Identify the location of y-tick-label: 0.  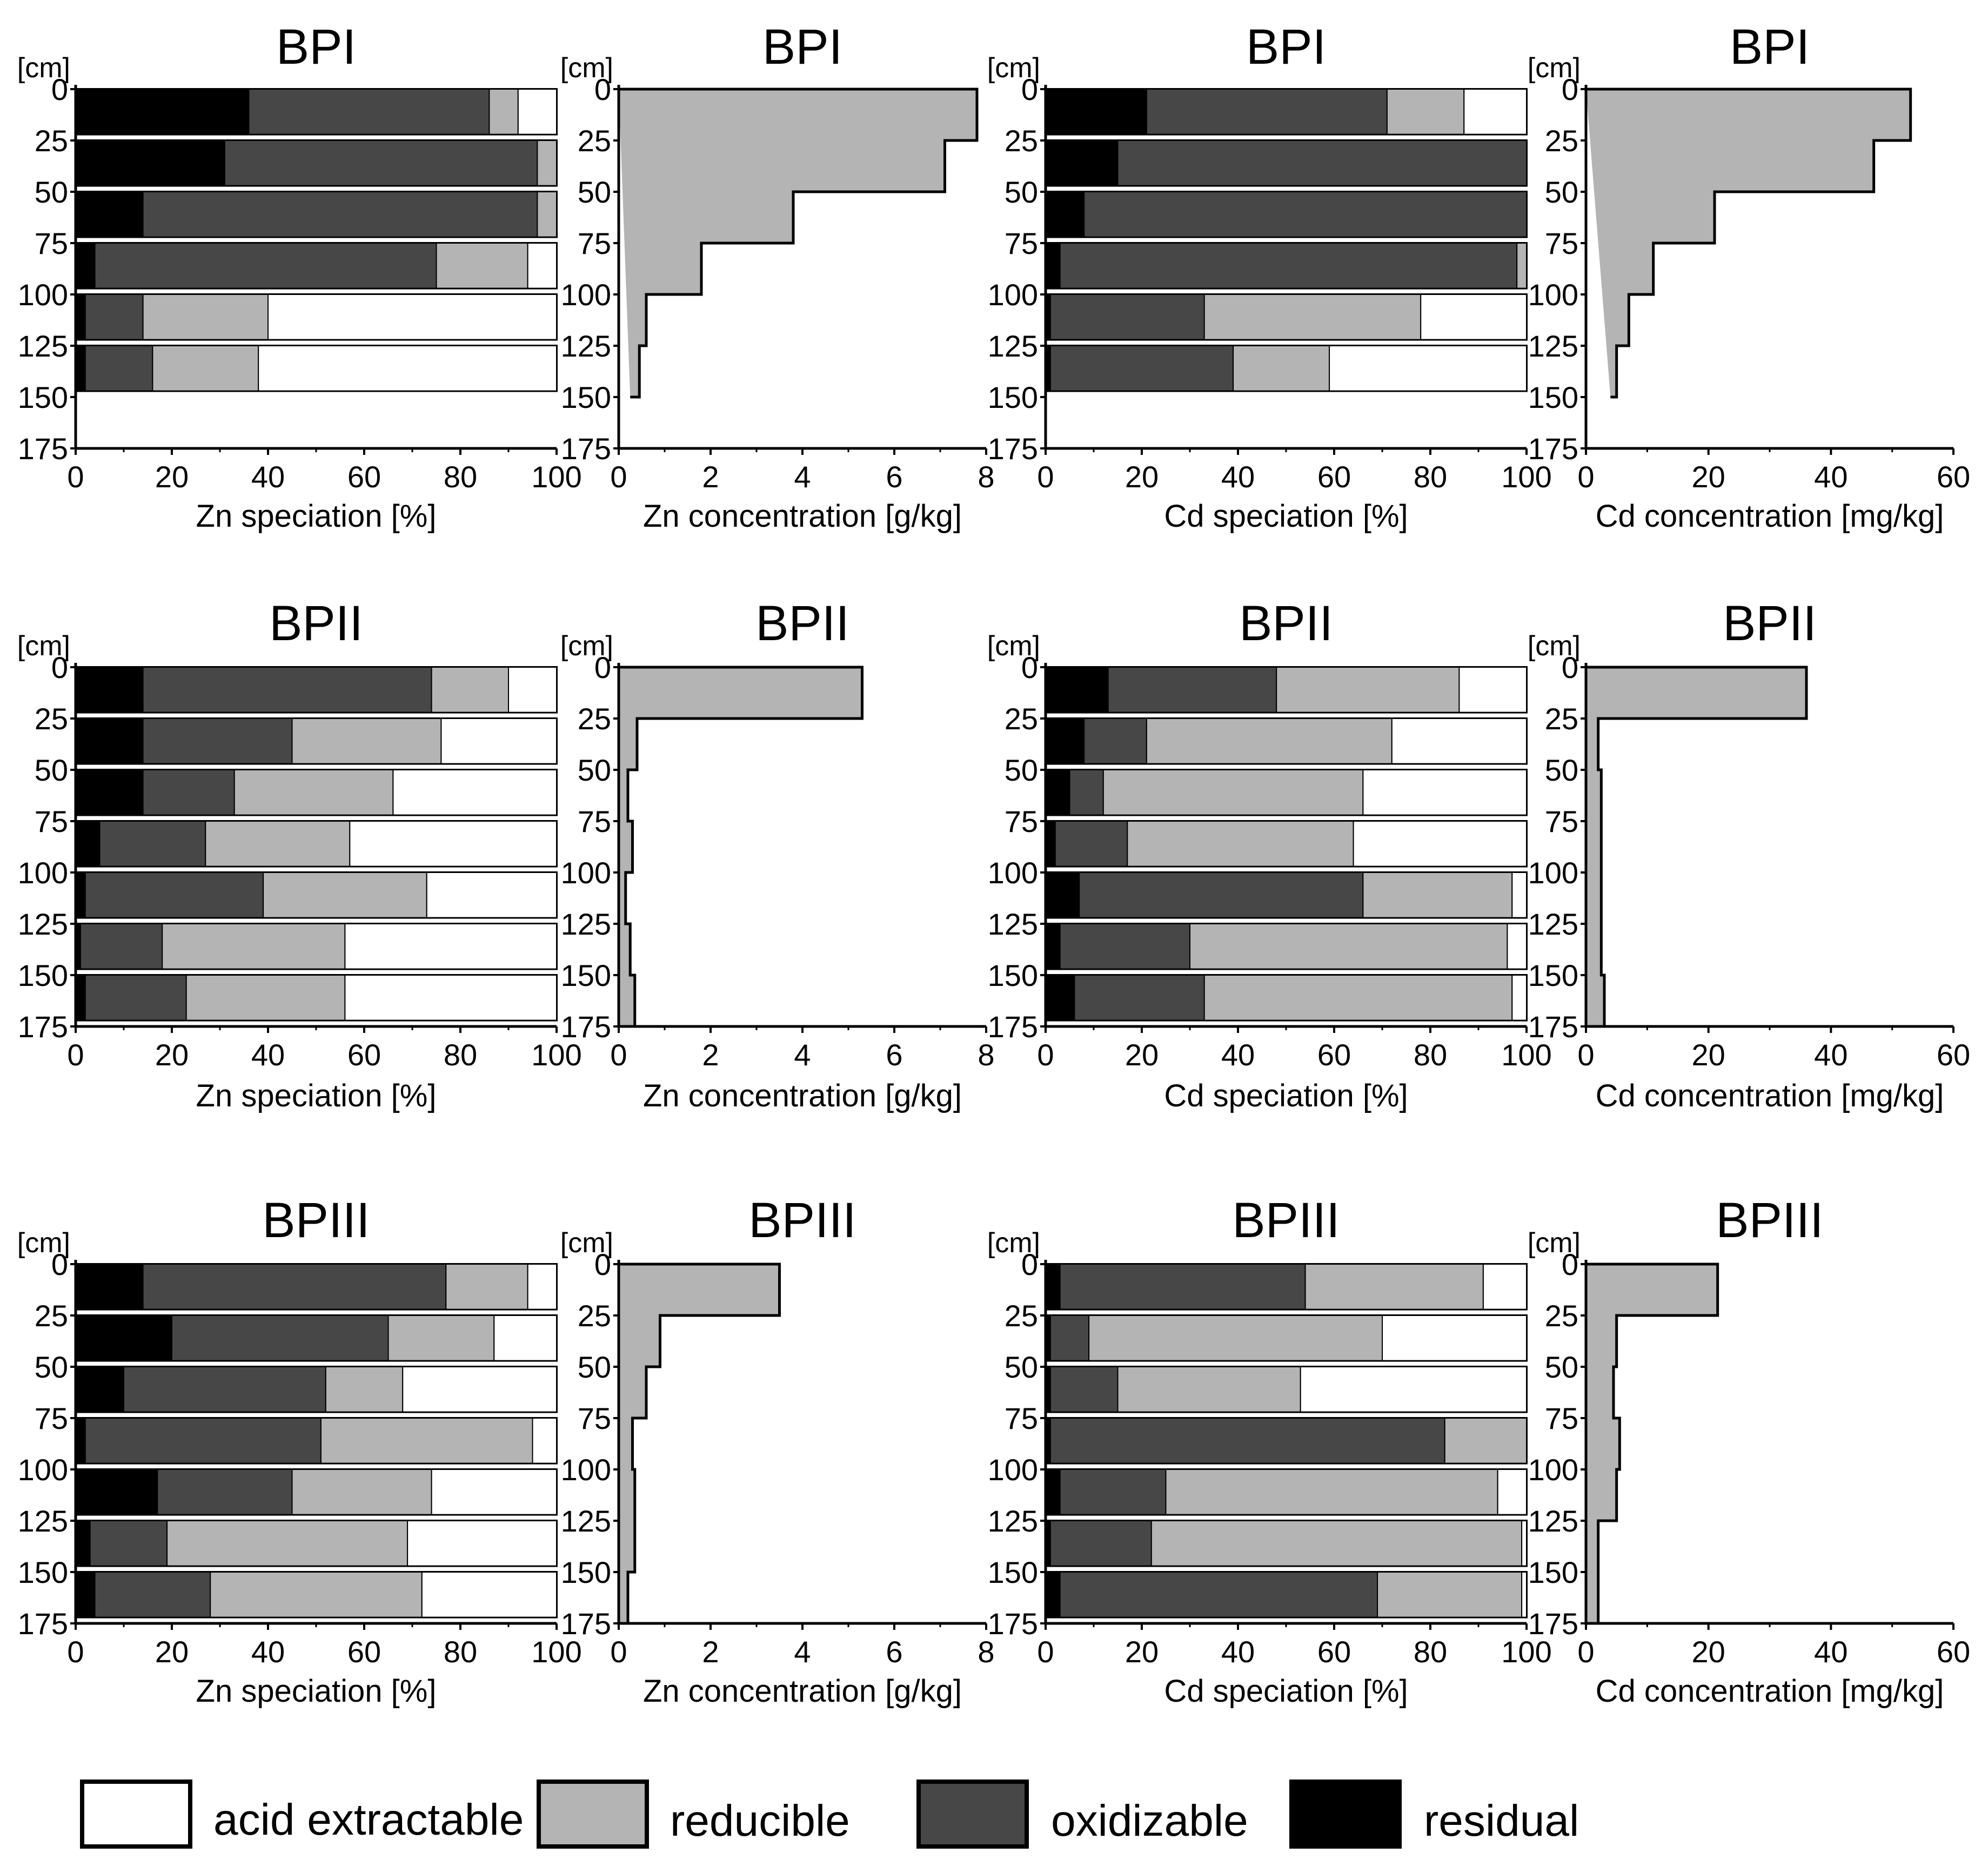
(602, 89).